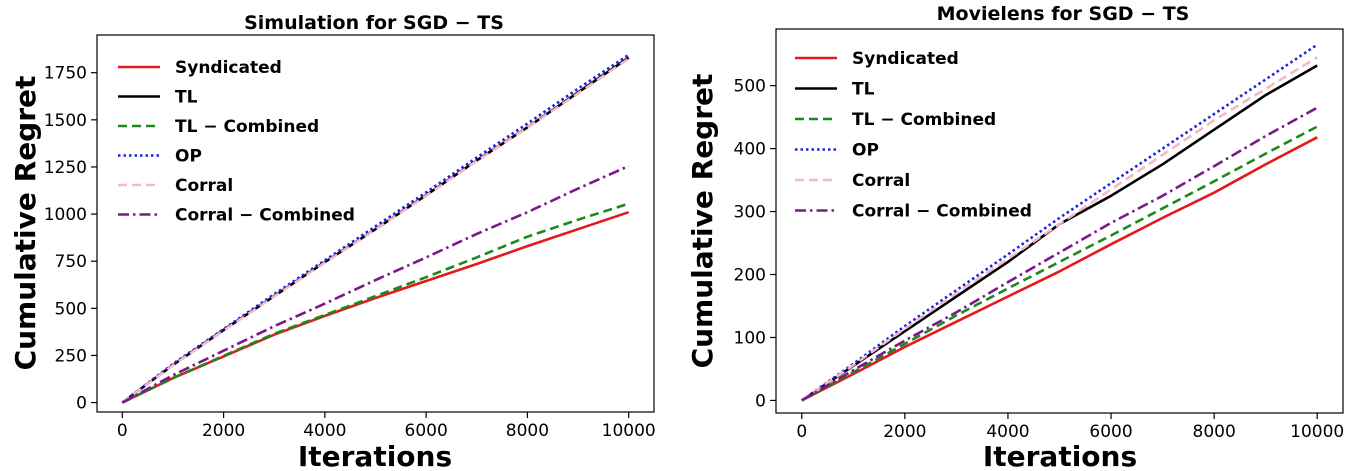  I want to click on y-tick-label: 100, so click(750, 338).